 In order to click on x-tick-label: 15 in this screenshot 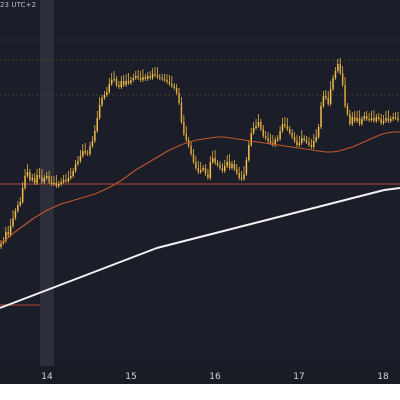, I will do `click(130, 377)`.